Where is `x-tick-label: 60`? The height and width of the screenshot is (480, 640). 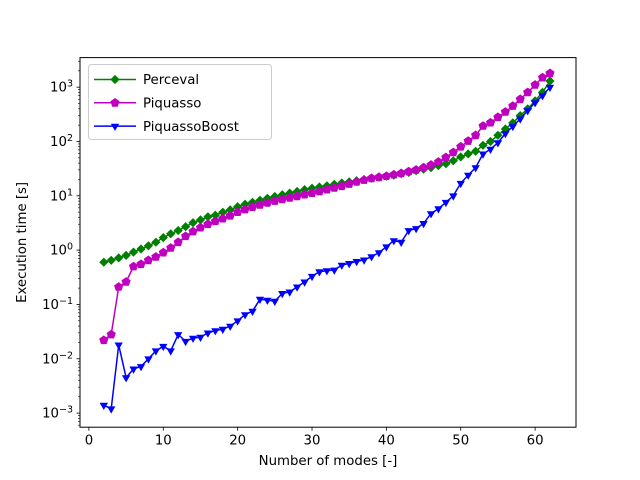
x-tick-label: 60 is located at coordinates (535, 441).